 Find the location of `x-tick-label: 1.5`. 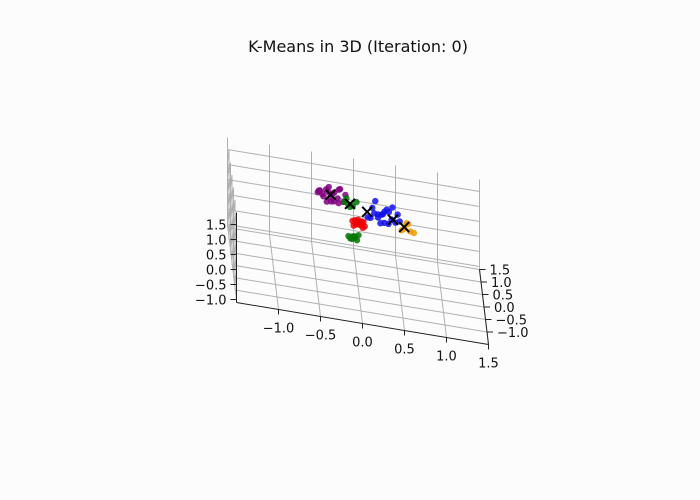

x-tick-label: 1.5 is located at coordinates (488, 364).